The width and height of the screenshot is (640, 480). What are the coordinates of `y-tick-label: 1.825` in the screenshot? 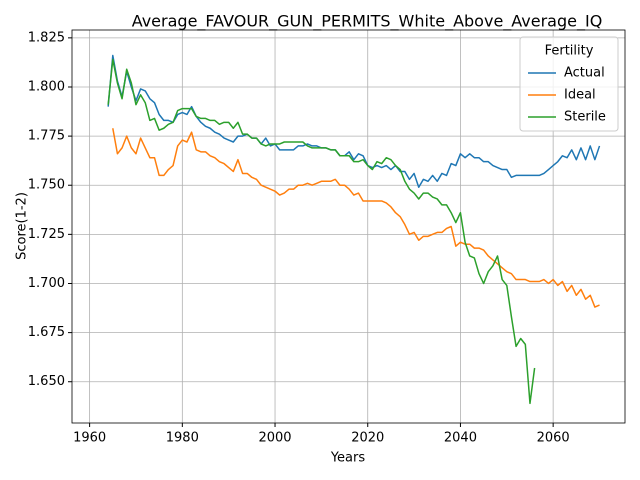 It's located at (46, 37).